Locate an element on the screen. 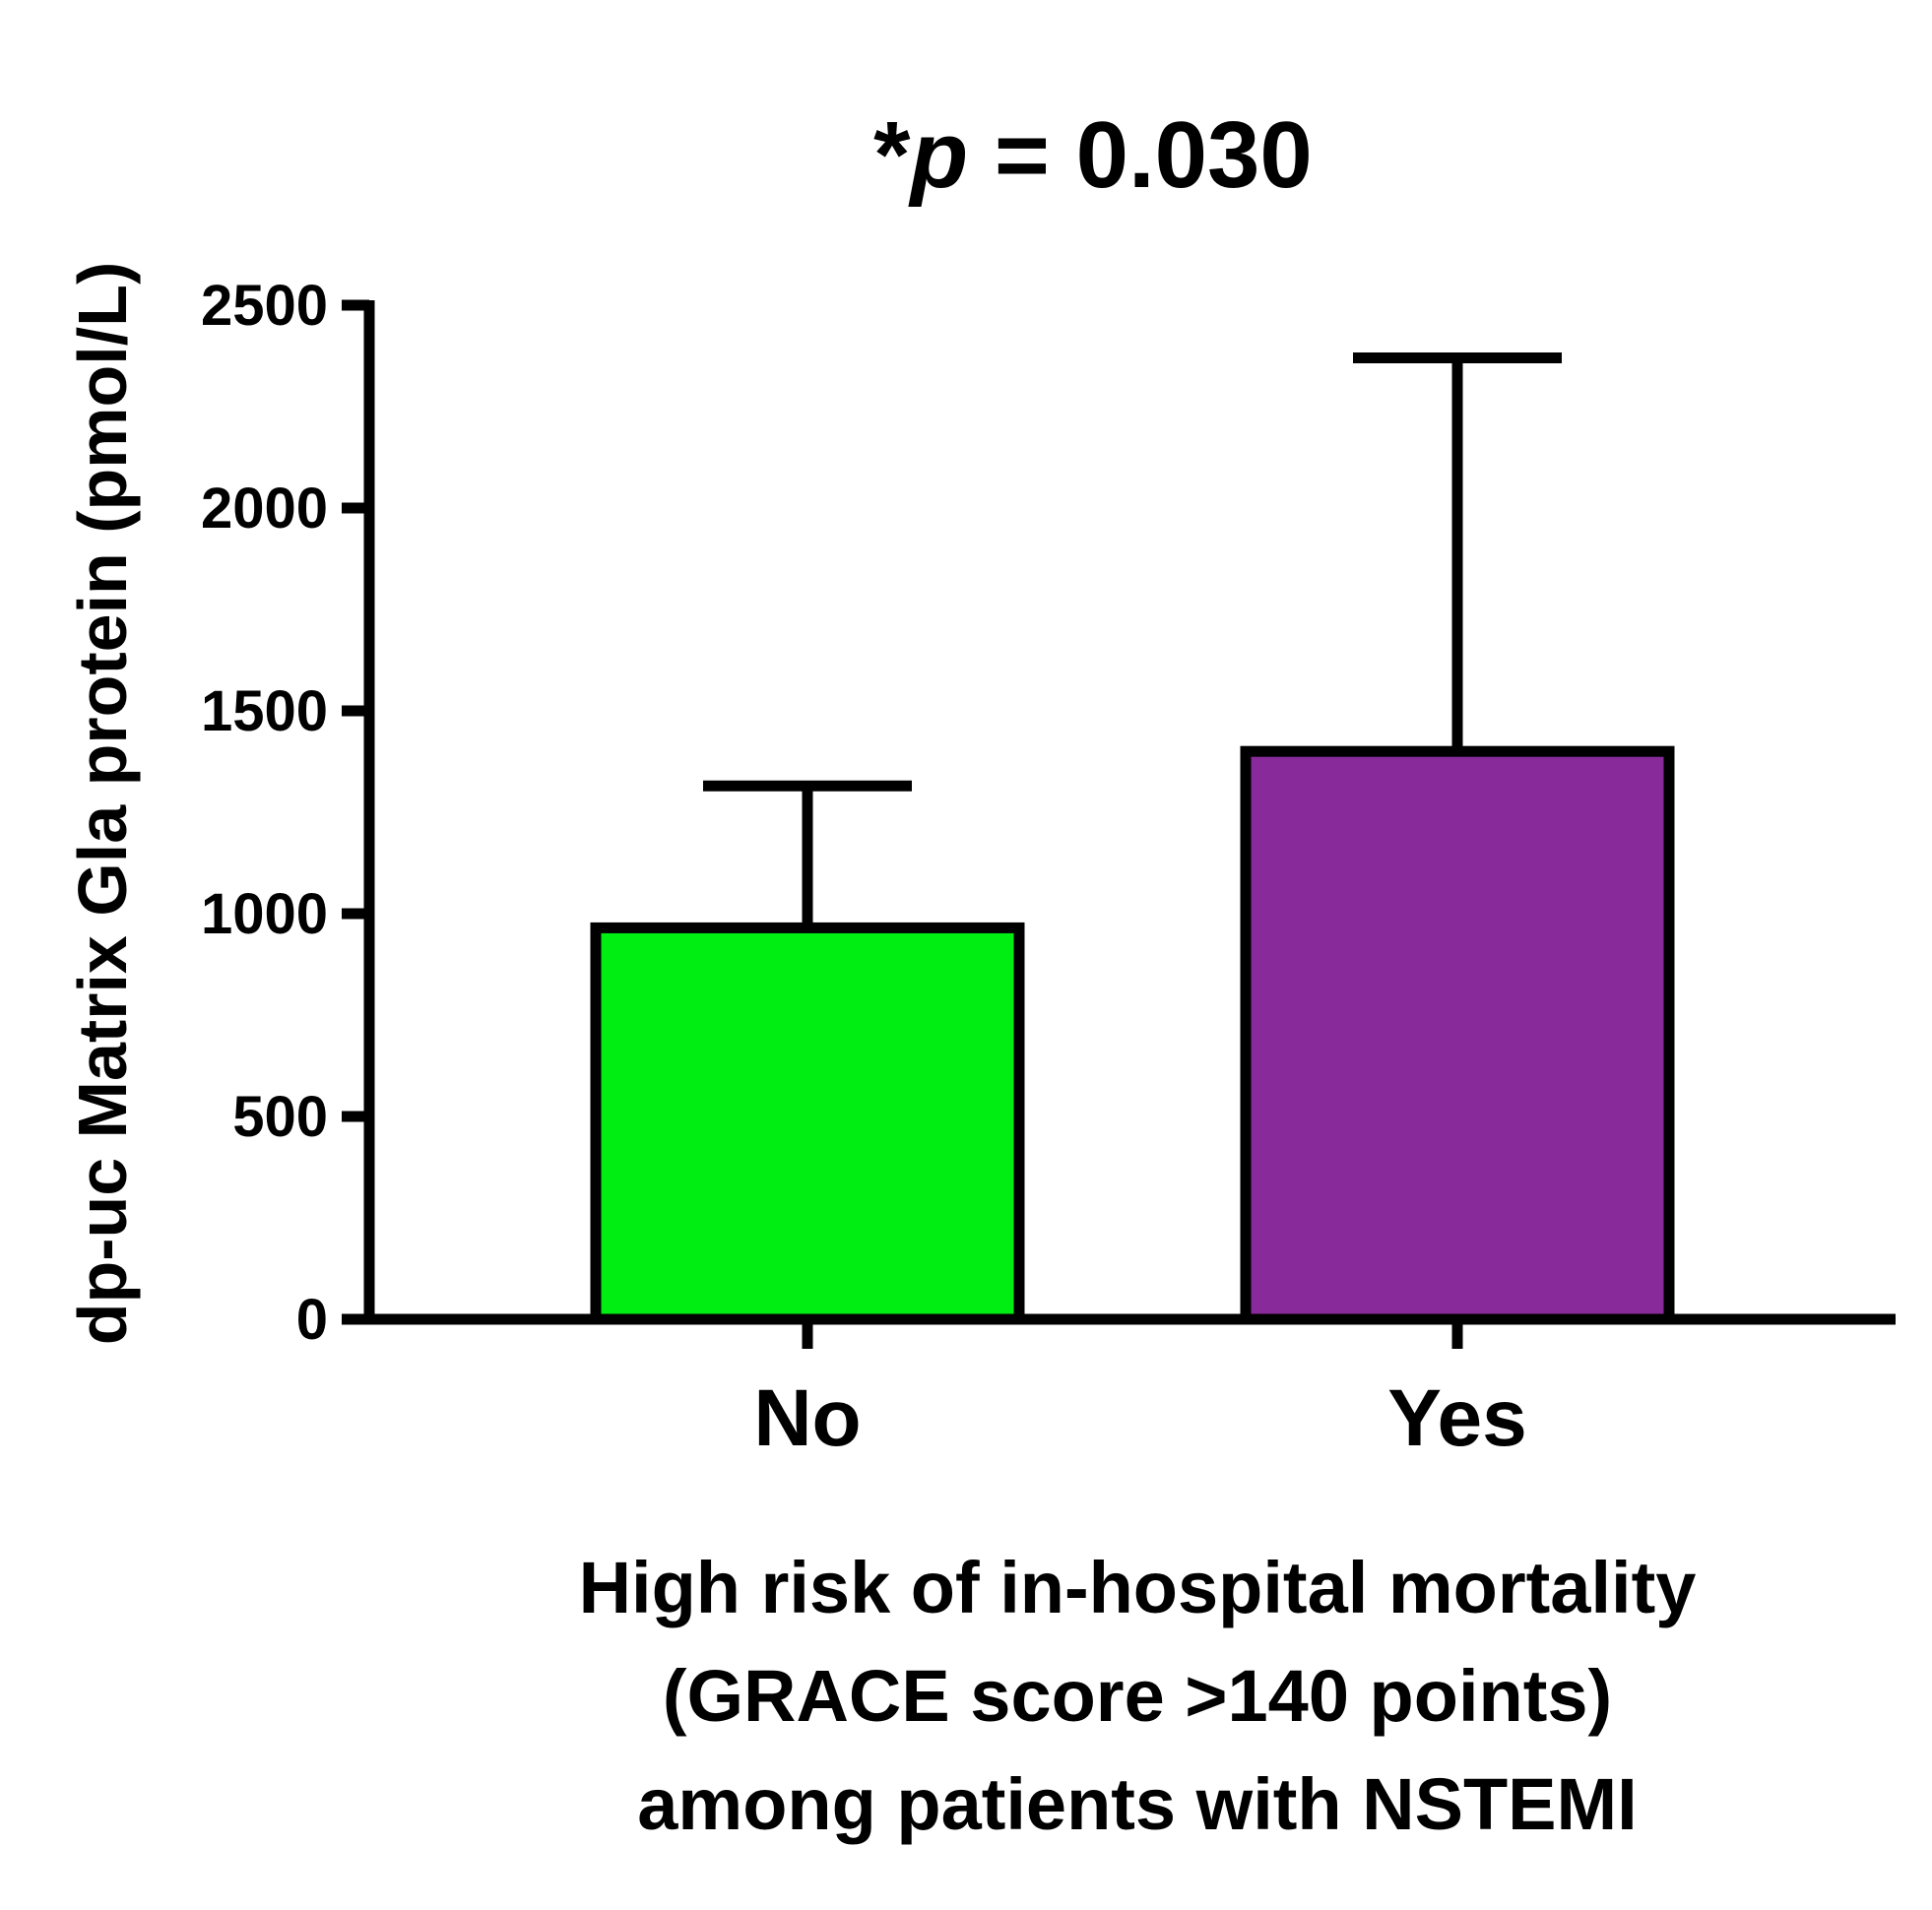  y-ticks-group: 0 500 1000 1500 2000 2500 is located at coordinates (285, 813).